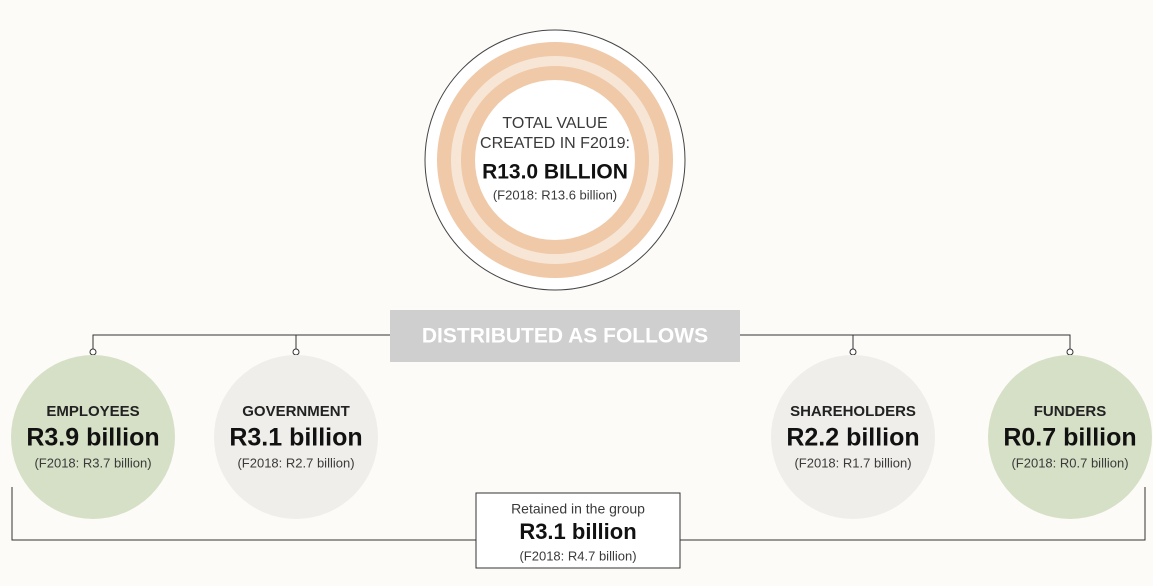 This screenshot has width=1153, height=586. I want to click on stakeholder-name: GOVERNMENT, so click(296, 411).